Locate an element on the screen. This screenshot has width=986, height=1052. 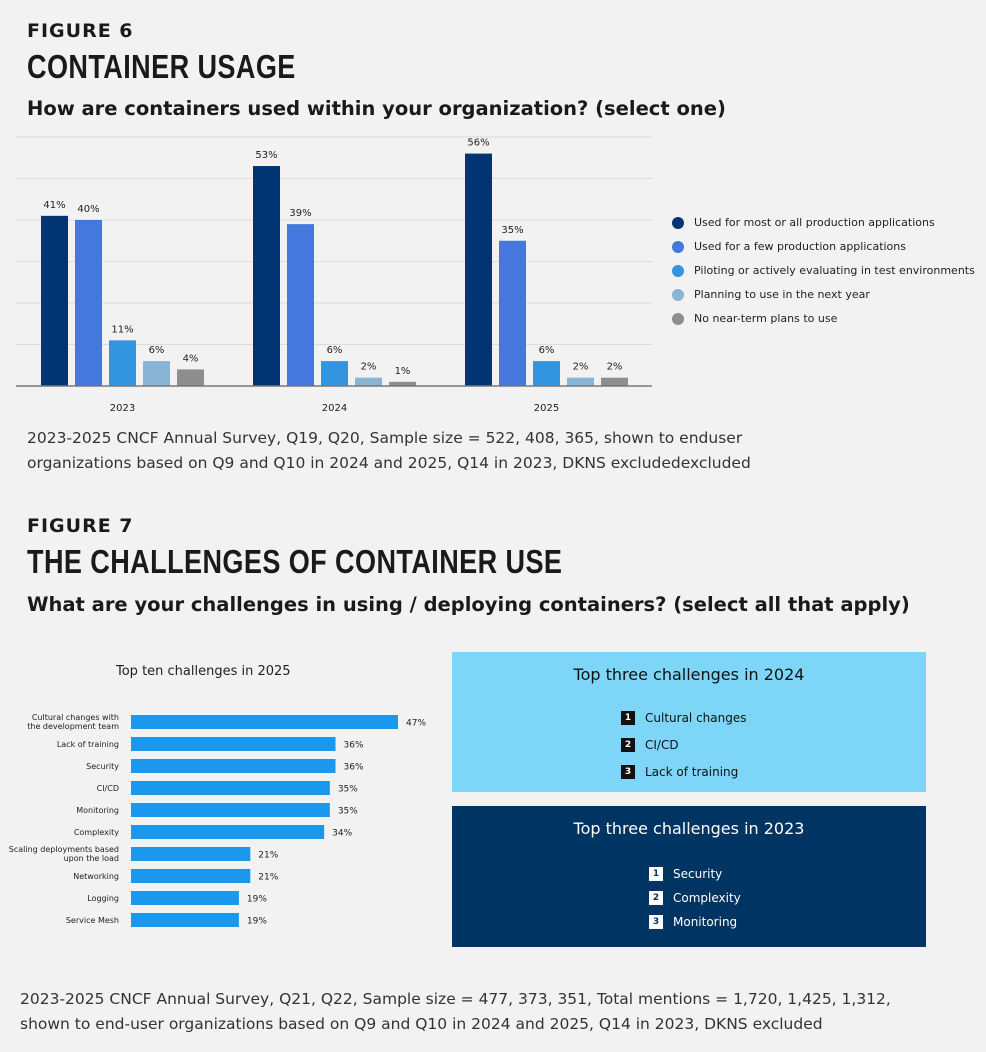
data-label: 56% is located at coordinates (478, 143).